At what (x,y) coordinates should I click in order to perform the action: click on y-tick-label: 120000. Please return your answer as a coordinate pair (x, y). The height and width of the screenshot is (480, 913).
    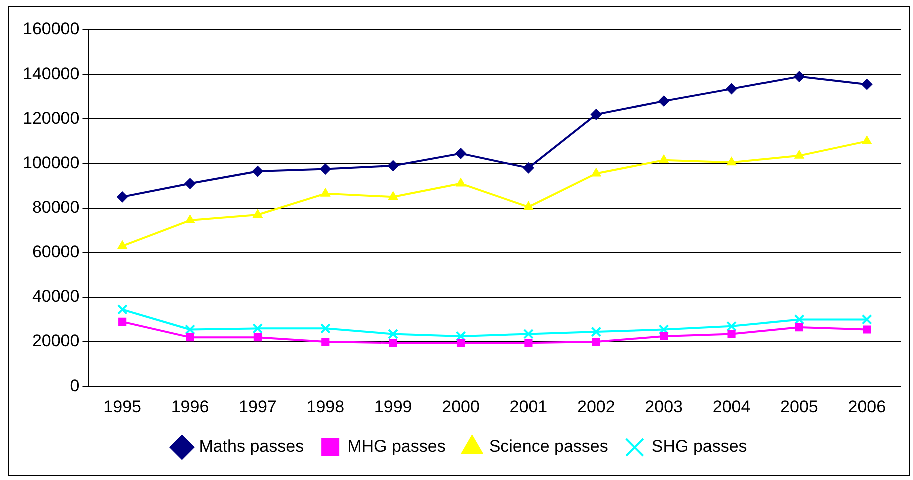
    Looking at the image, I should click on (51, 118).